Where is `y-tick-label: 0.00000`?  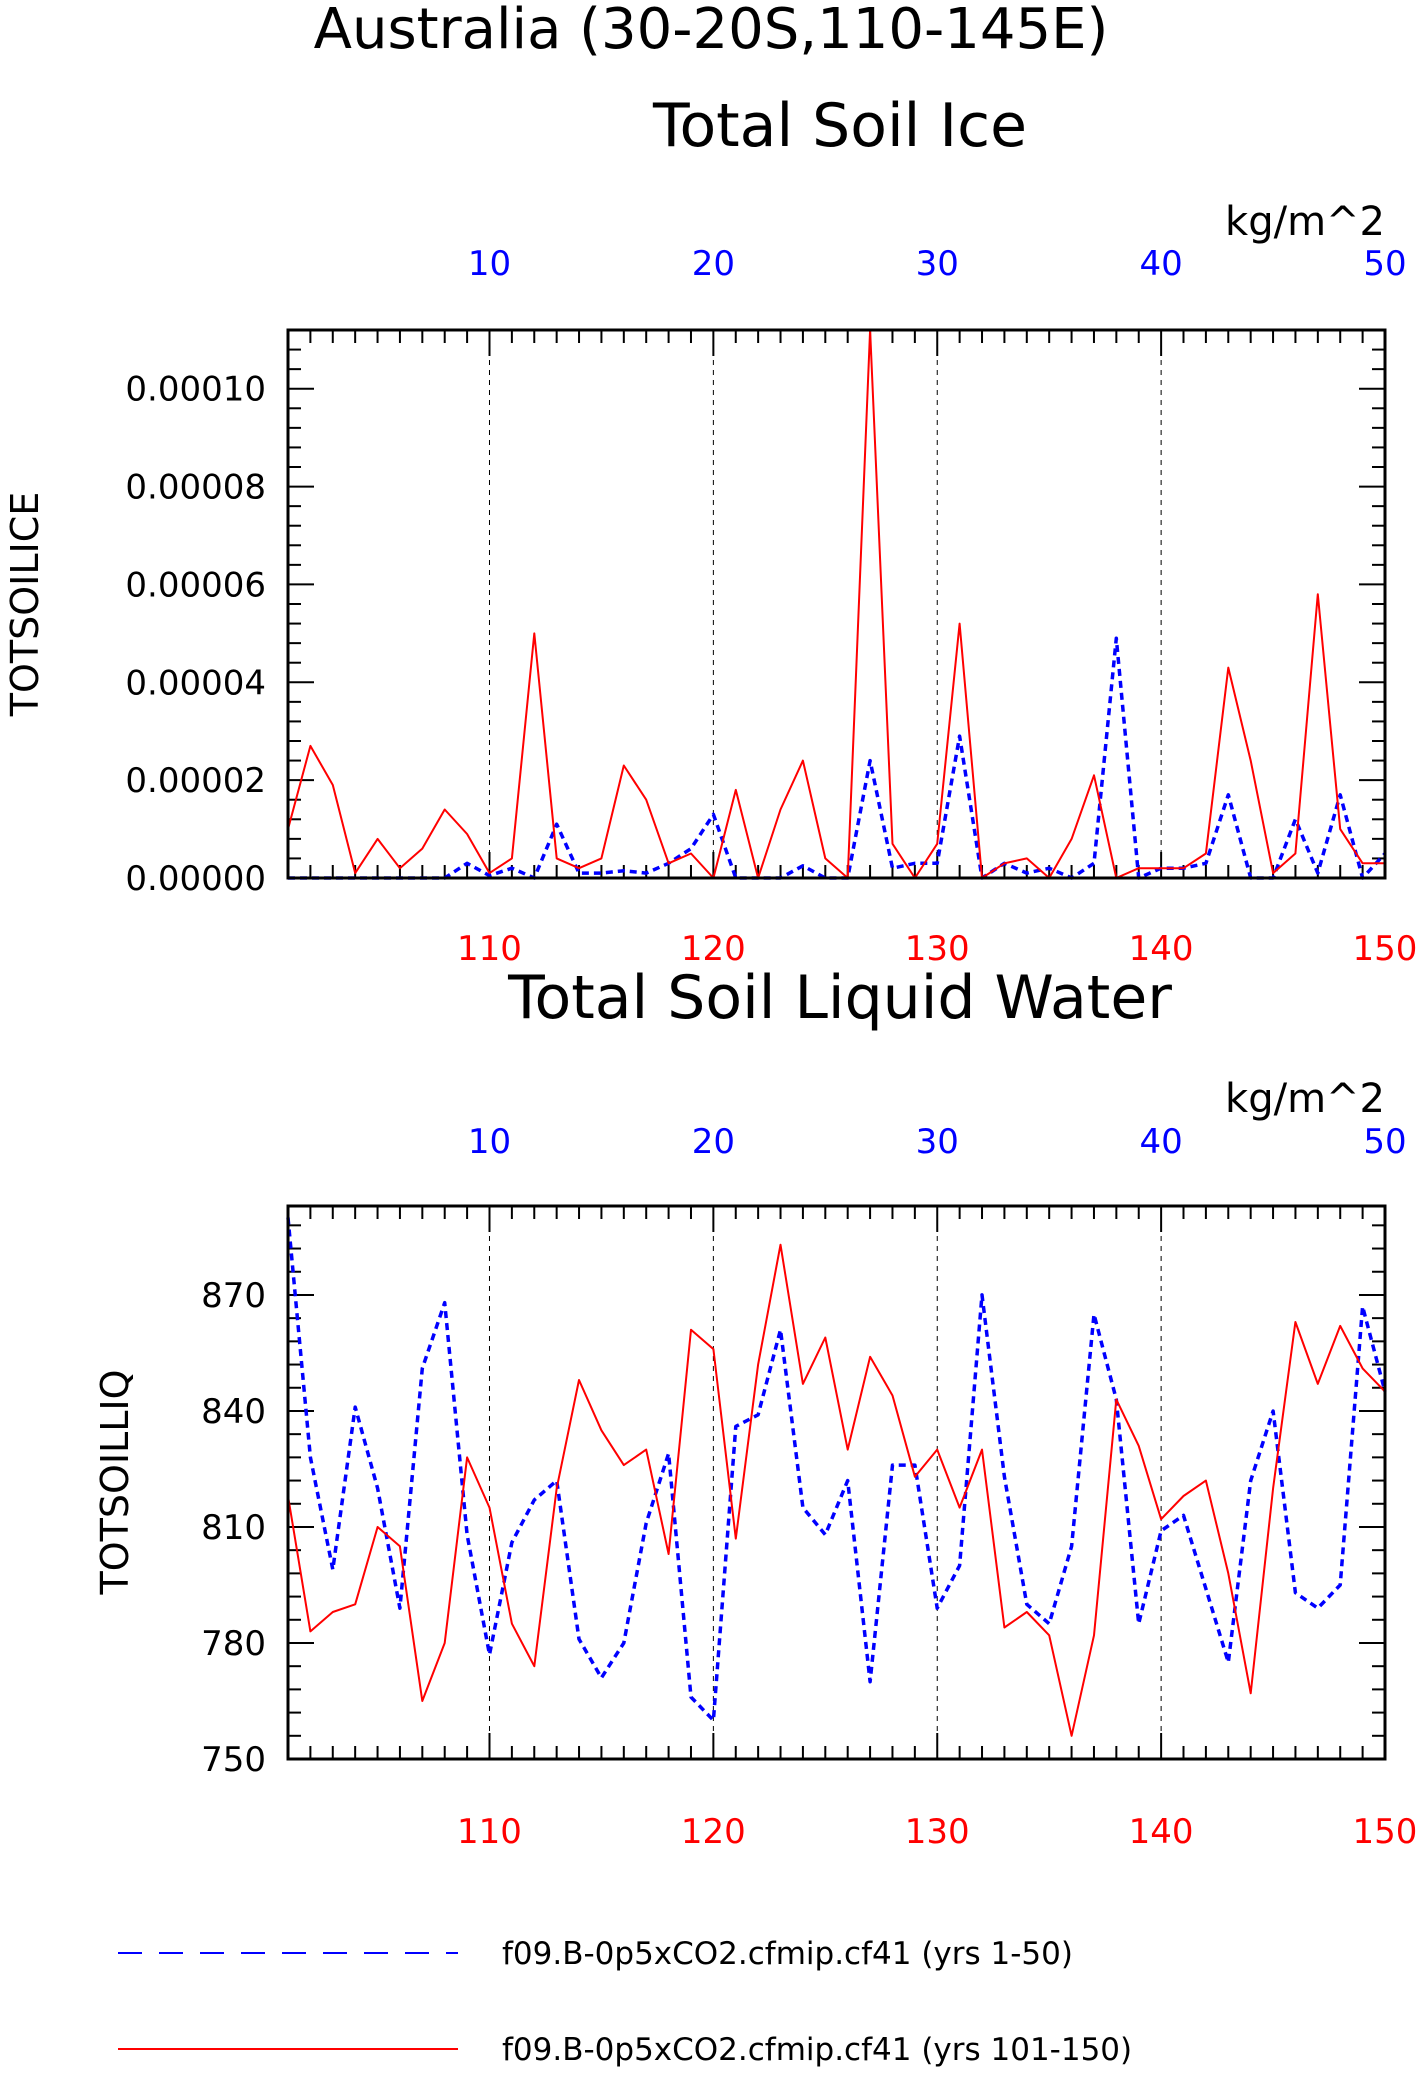
y-tick-label: 0.00000 is located at coordinates (195, 879).